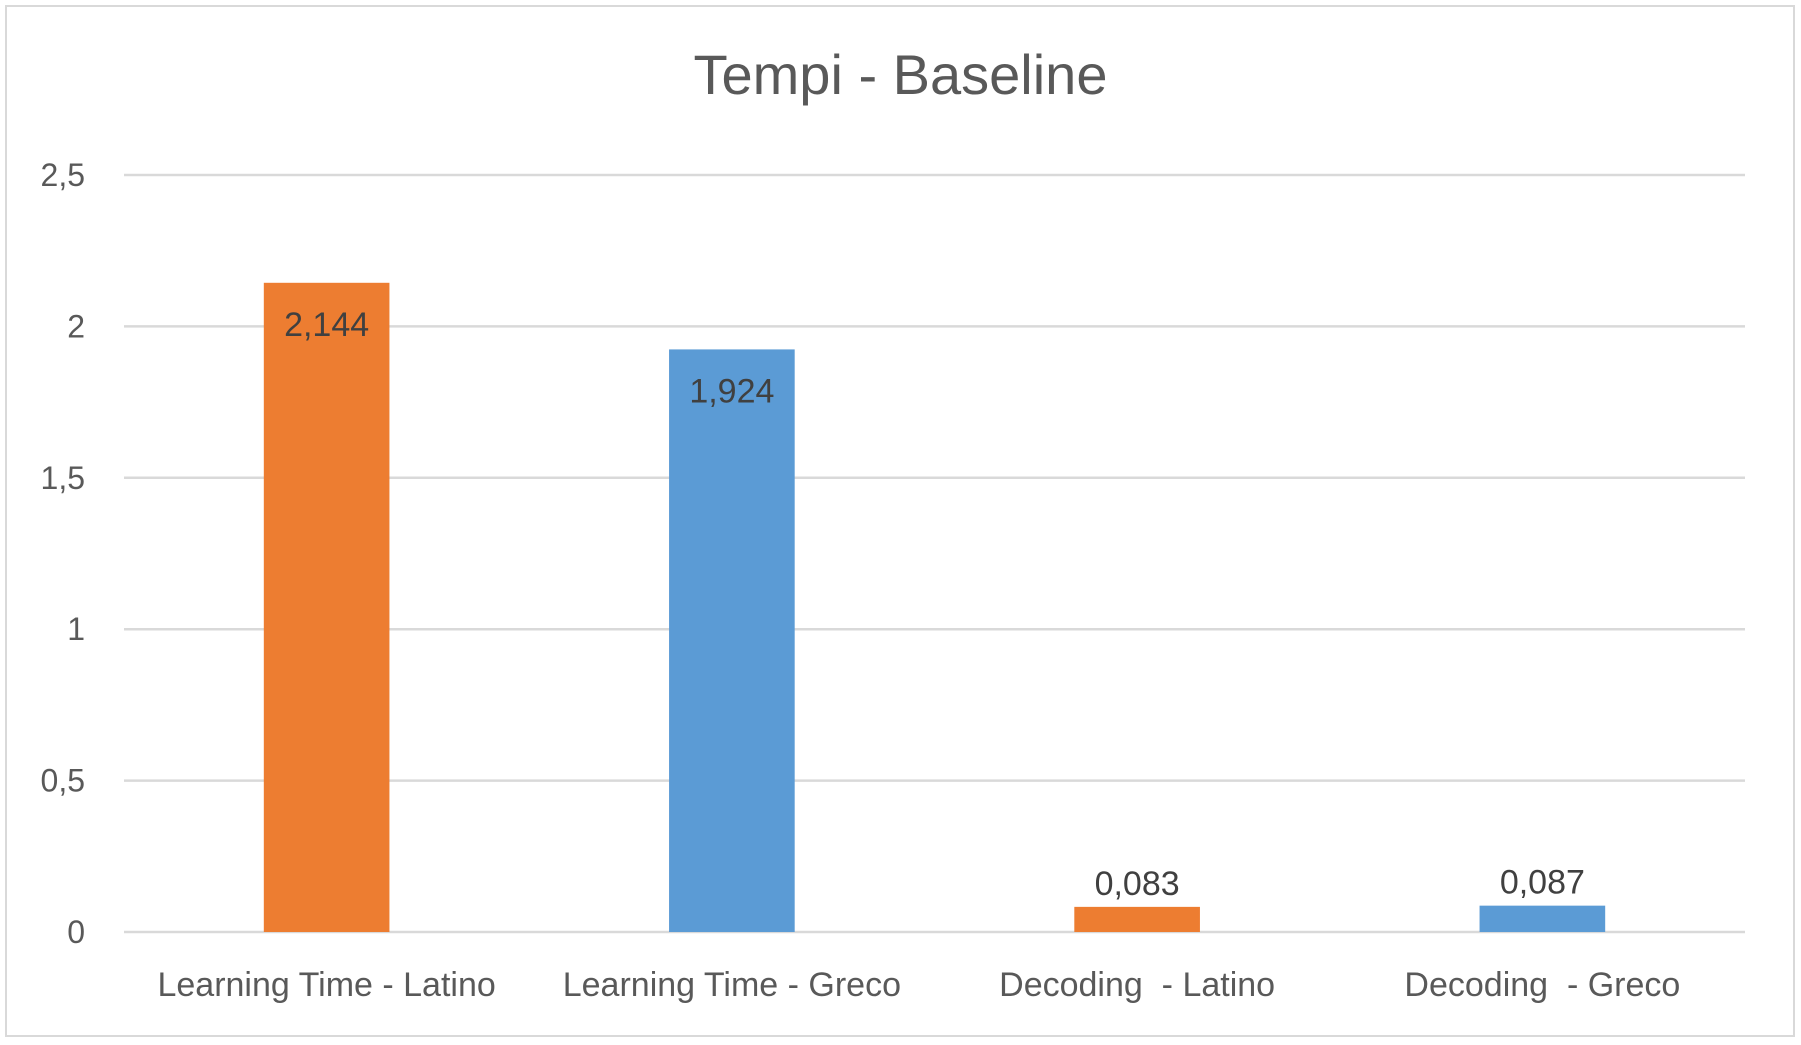 The image size is (1801, 1045). I want to click on data-label: 2,144, so click(326, 325).